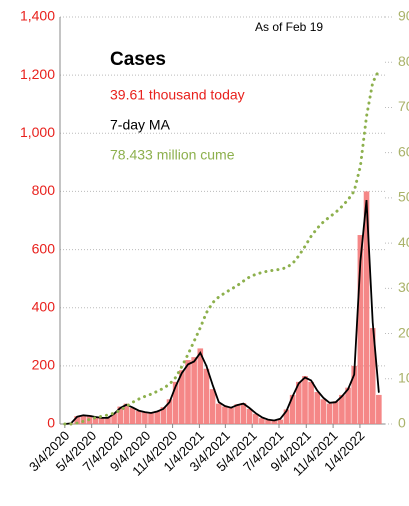 This screenshot has height=506, width=409. What do you see at coordinates (37, 132) in the screenshot?
I see `y-tick-label: 1,000` at bounding box center [37, 132].